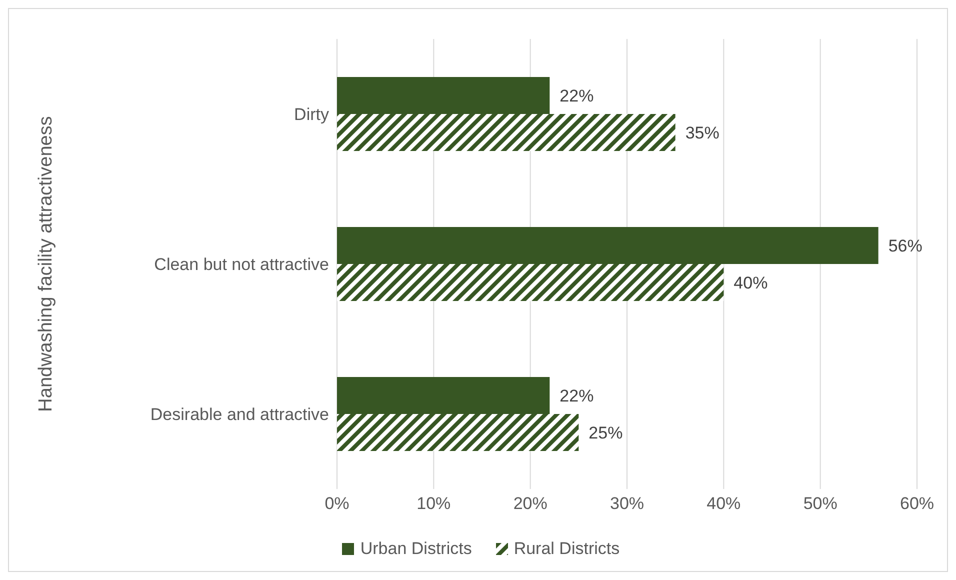 The width and height of the screenshot is (956, 580). Describe the element at coordinates (312, 114) in the screenshot. I see `y-tick-label: Dirty` at that location.